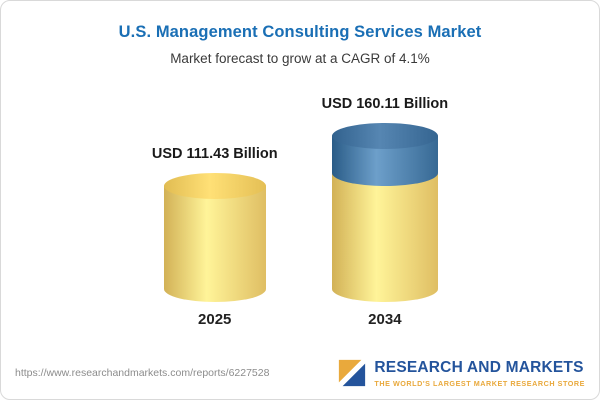  I want to click on logo-wordmark: RESEARCH AND MARKETS, so click(479, 367).